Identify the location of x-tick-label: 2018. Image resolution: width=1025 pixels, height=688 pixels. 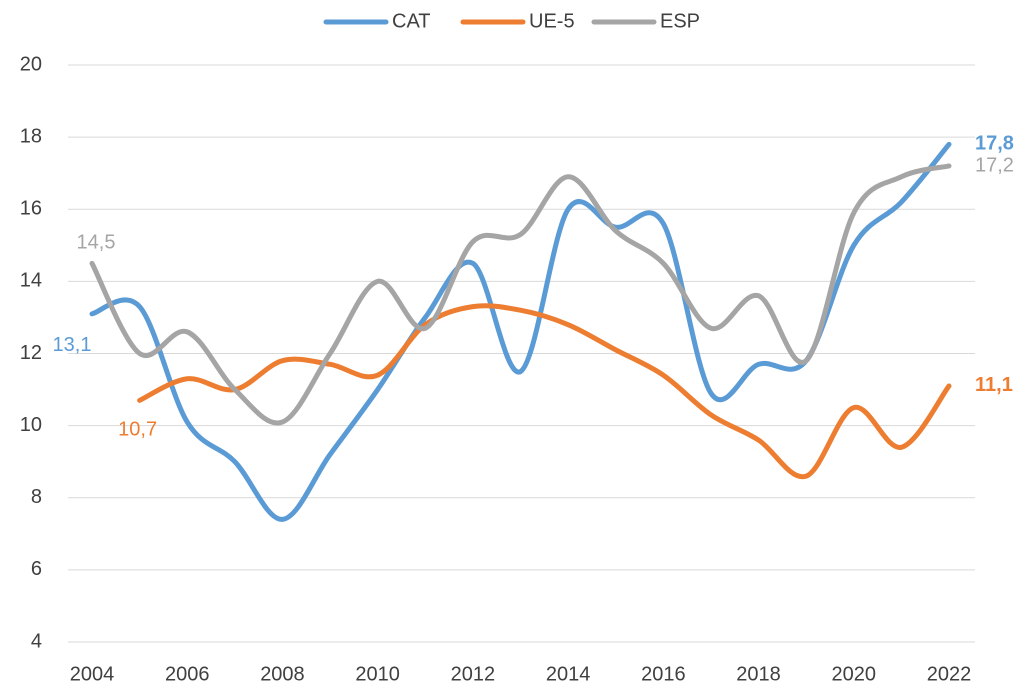
(758, 674).